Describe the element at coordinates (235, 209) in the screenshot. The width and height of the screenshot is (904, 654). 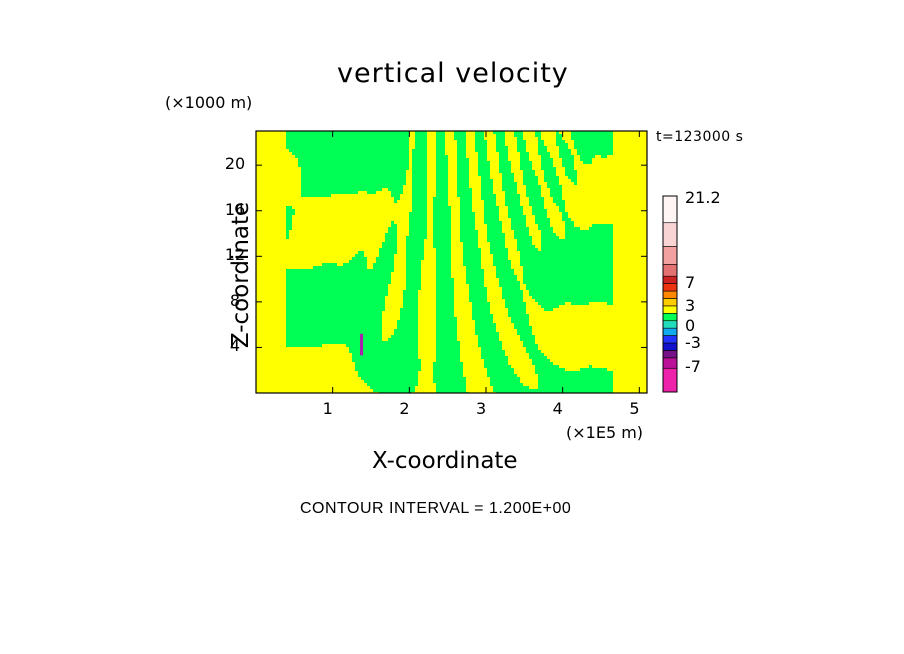
I see `y-tick-label: 16` at that location.